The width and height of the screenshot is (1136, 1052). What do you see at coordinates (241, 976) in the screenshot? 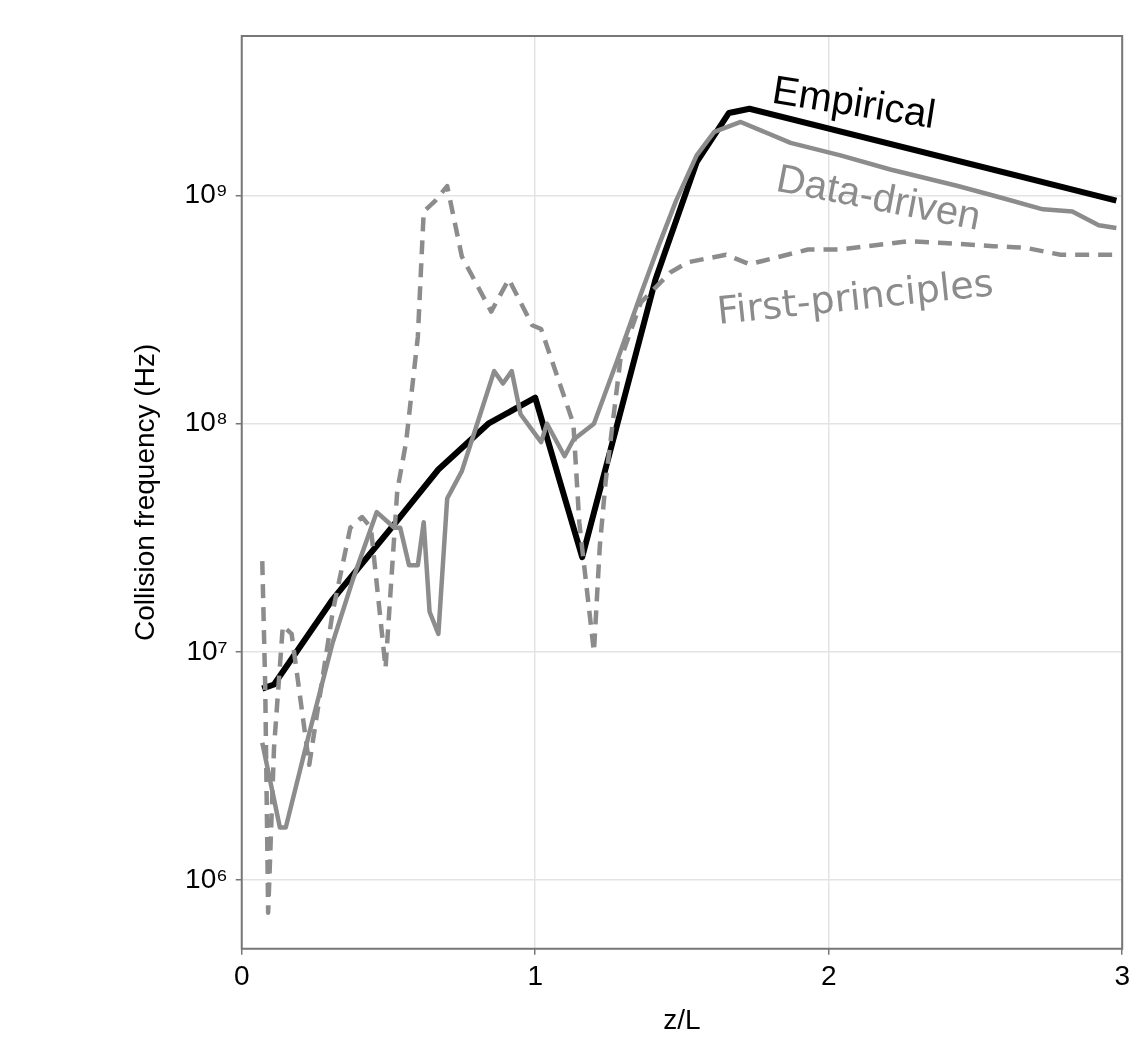
I see `x-tick-label: 0` at bounding box center [241, 976].